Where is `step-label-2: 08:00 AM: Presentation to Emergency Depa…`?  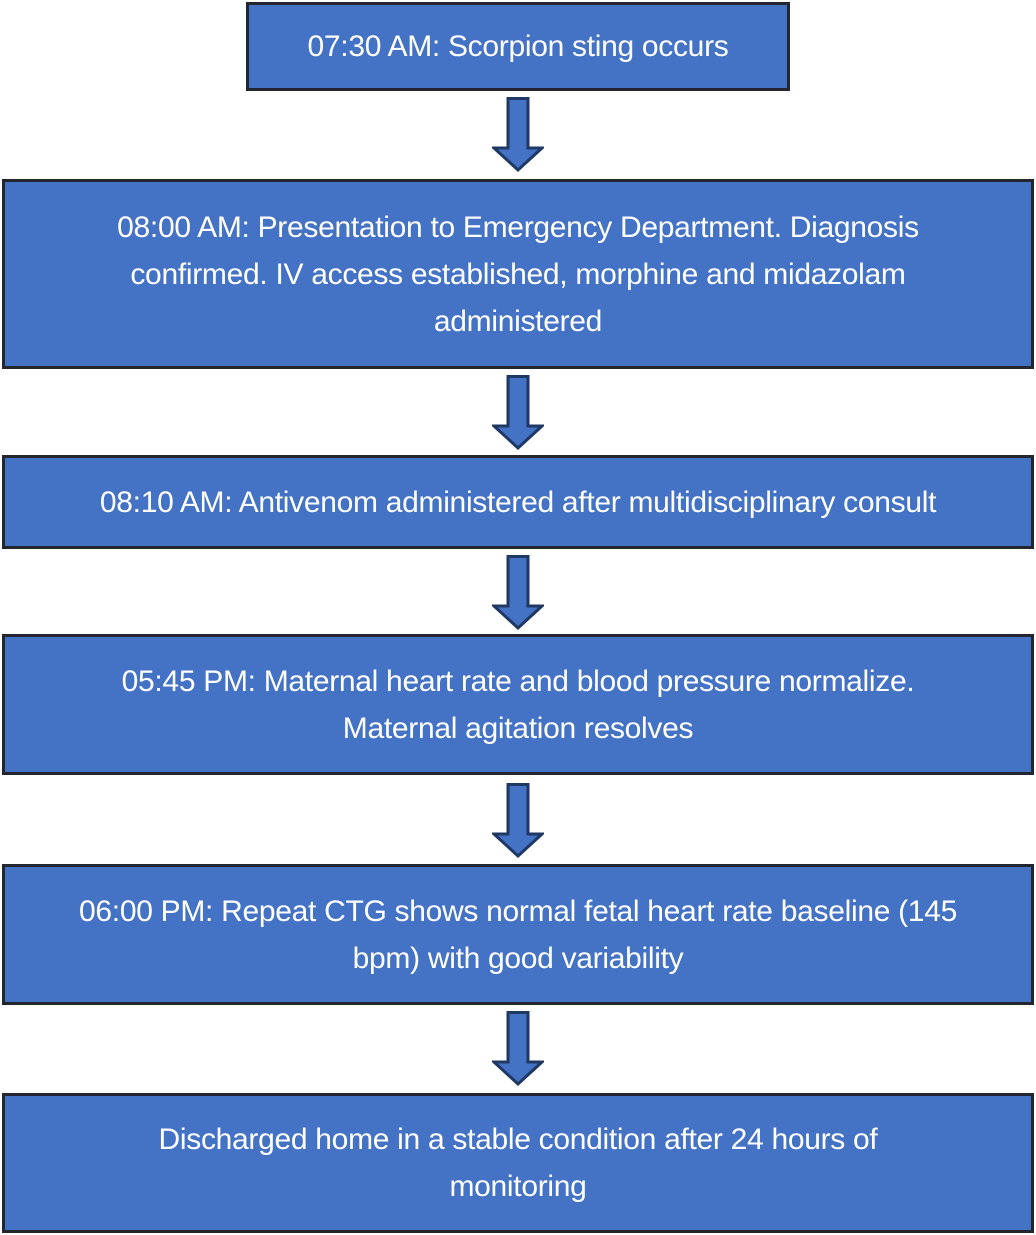
step-label-2: 08:00 AM: Presentation to Emergency Depa… is located at coordinates (518, 274).